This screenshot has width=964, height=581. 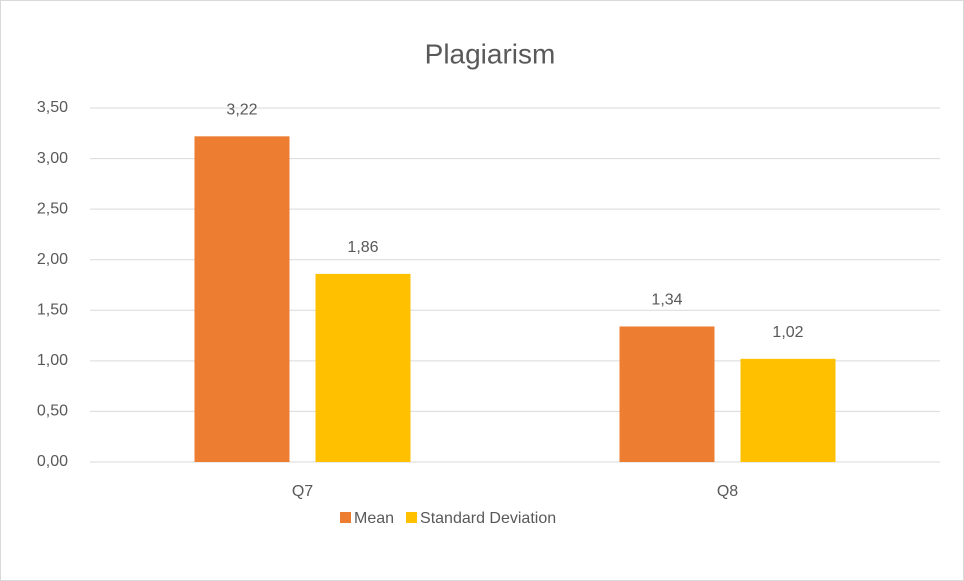 I want to click on y-tick-label: 3,00, so click(x=52, y=158).